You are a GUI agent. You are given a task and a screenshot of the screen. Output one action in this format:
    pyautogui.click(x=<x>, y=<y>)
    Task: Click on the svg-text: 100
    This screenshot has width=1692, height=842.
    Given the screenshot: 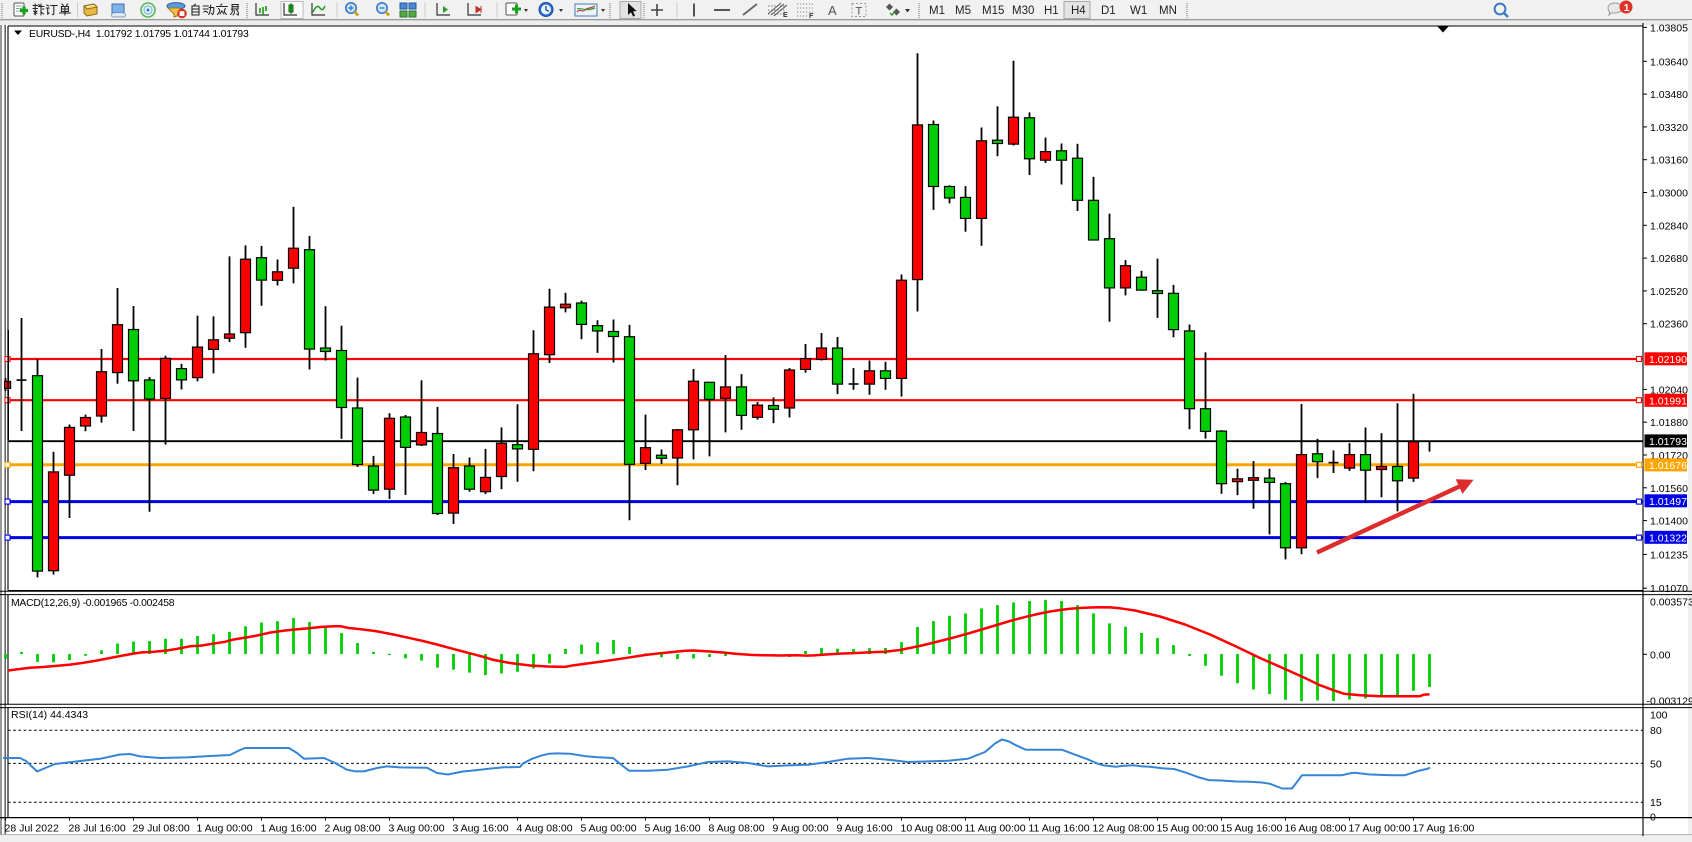 What is the action you would take?
    pyautogui.click(x=1659, y=716)
    